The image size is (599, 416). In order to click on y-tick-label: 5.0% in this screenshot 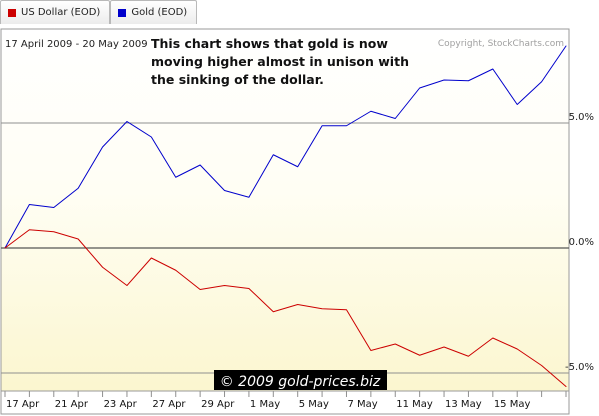, I will do `click(581, 117)`.